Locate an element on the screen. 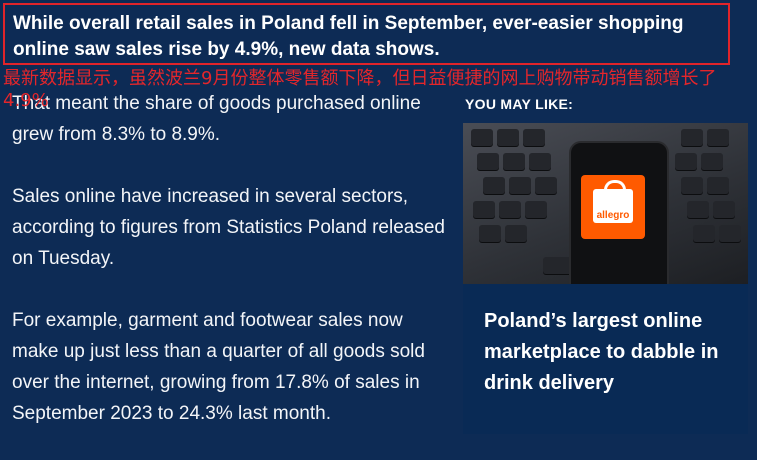 The height and width of the screenshot is (460, 757). allegro-logo-text: allegro is located at coordinates (613, 215).